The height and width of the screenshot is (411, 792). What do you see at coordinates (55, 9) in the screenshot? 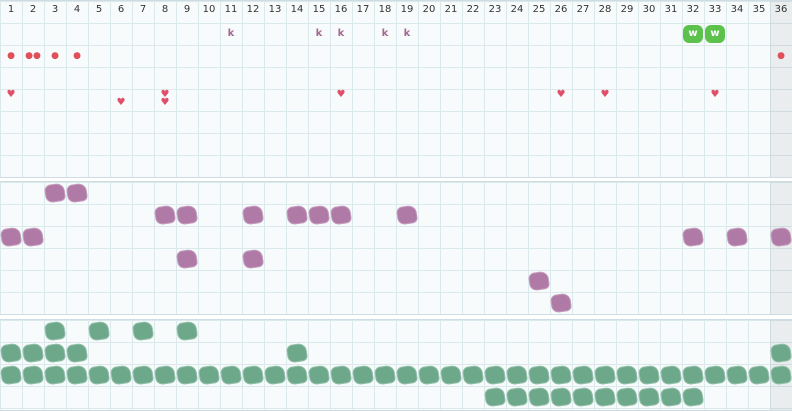
I see `column-number: 3` at bounding box center [55, 9].